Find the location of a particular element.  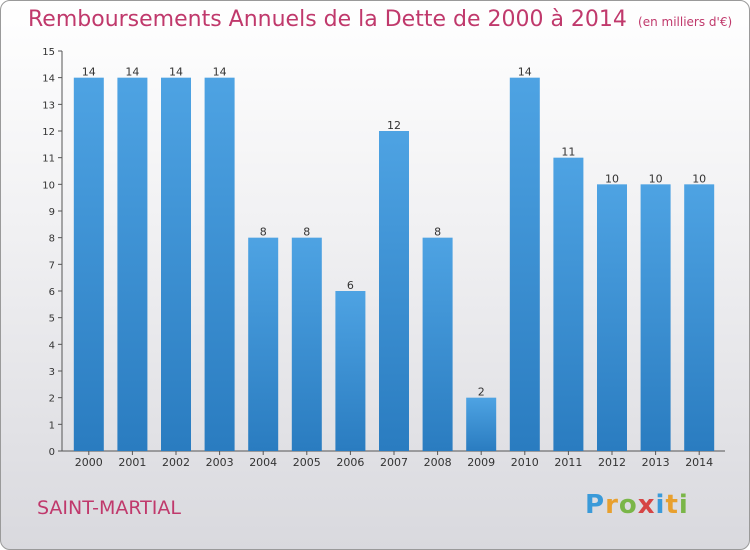

x-tick-label: 2004 is located at coordinates (263, 462).